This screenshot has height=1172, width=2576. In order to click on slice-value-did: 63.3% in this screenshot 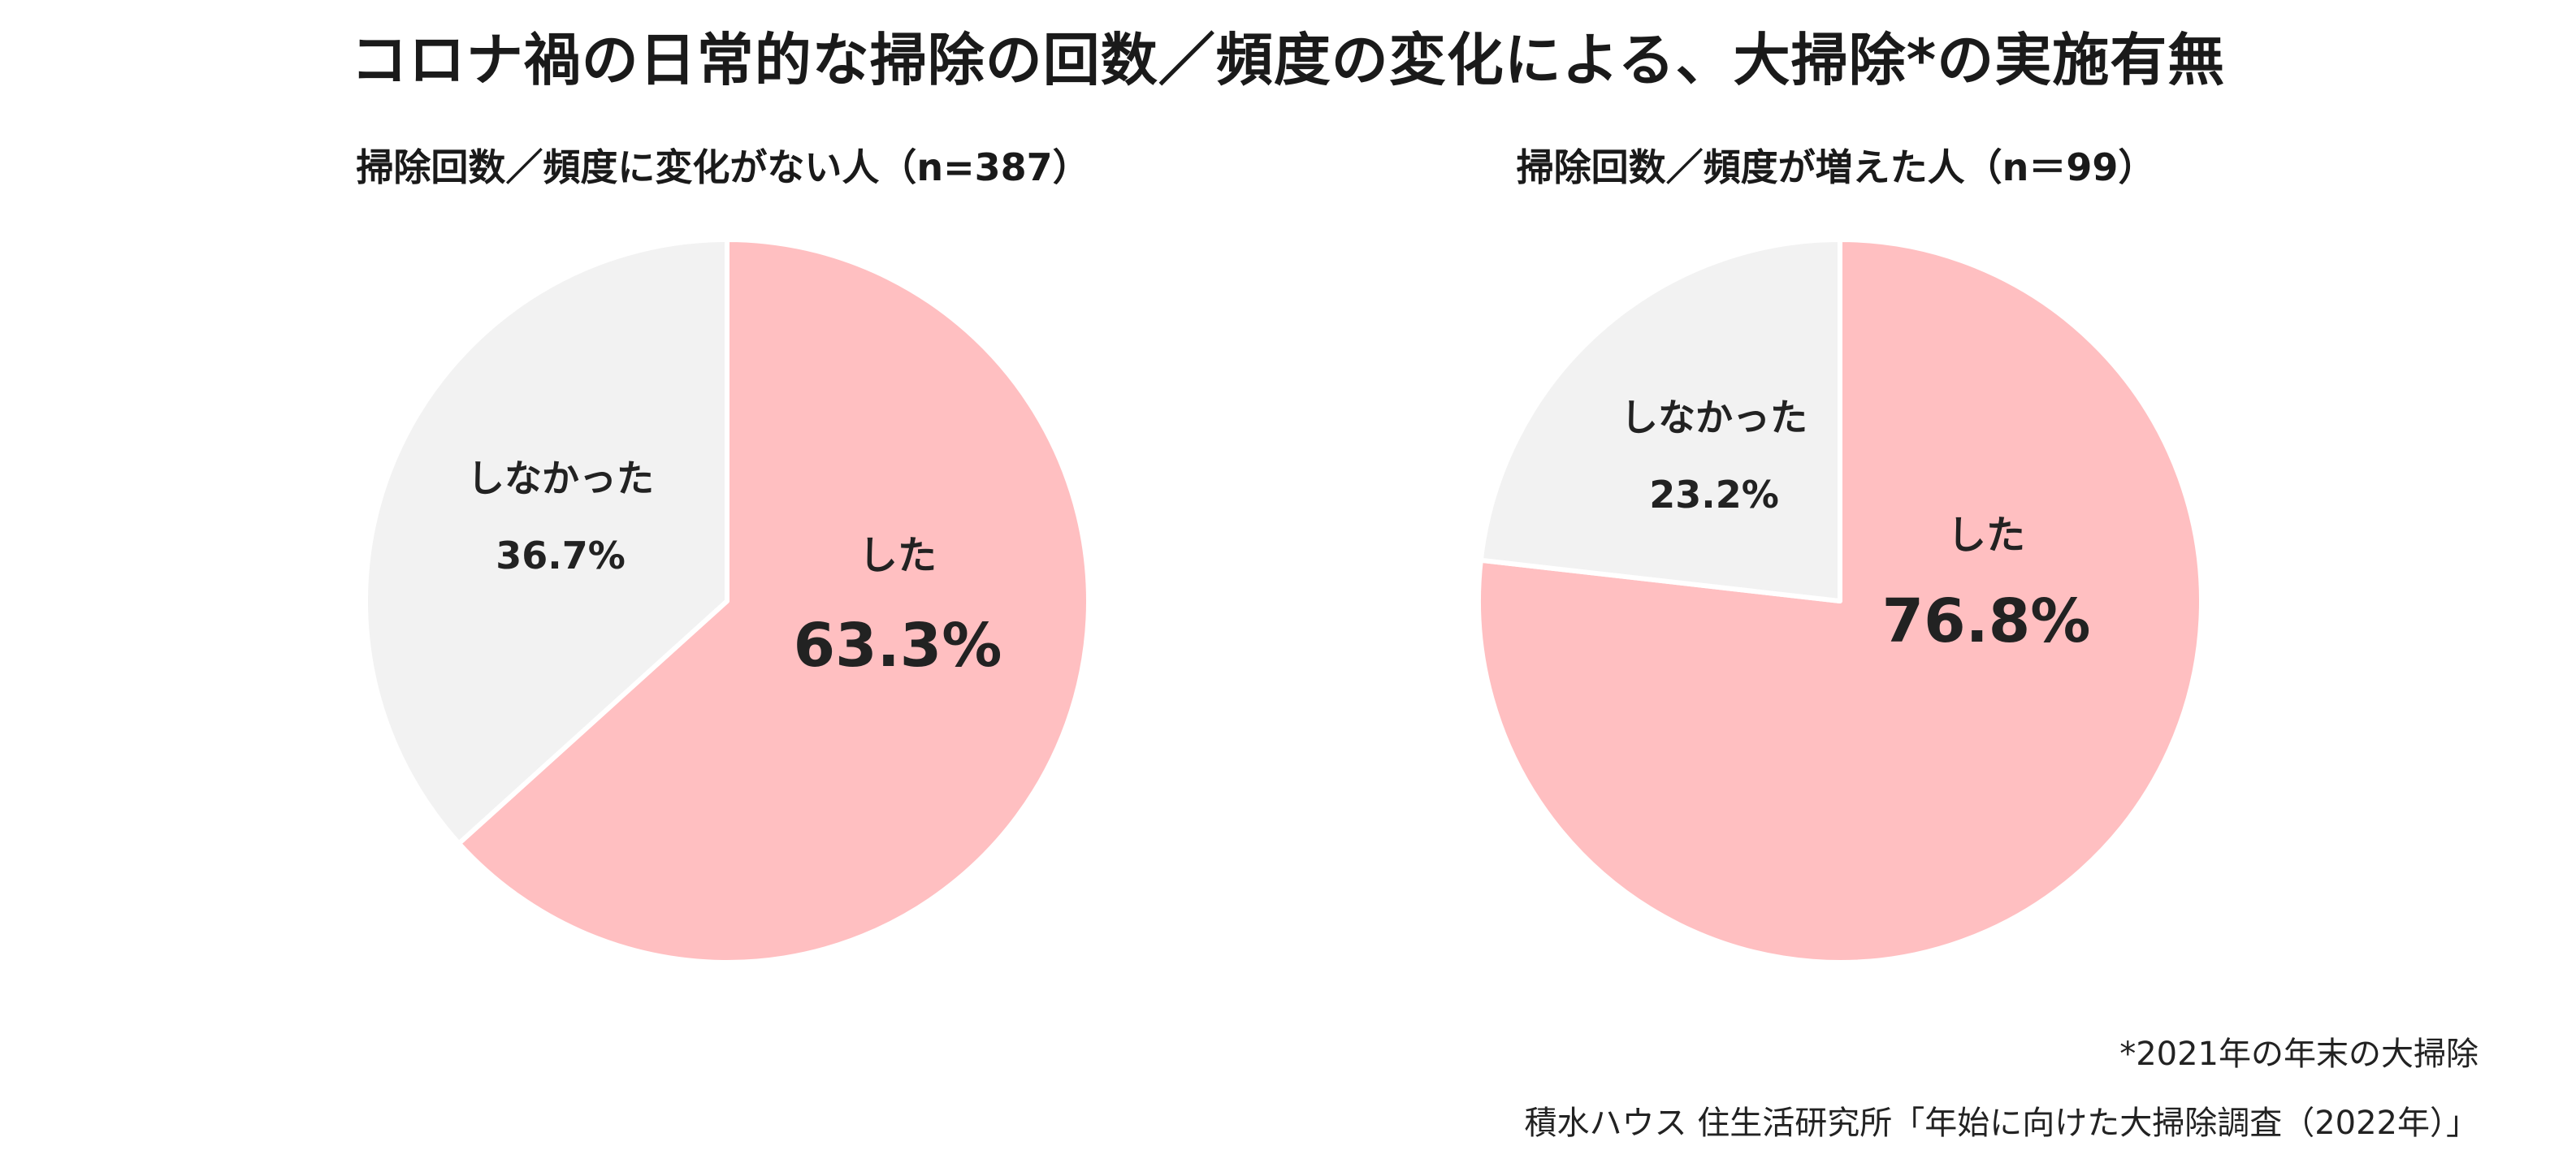, I will do `click(898, 646)`.